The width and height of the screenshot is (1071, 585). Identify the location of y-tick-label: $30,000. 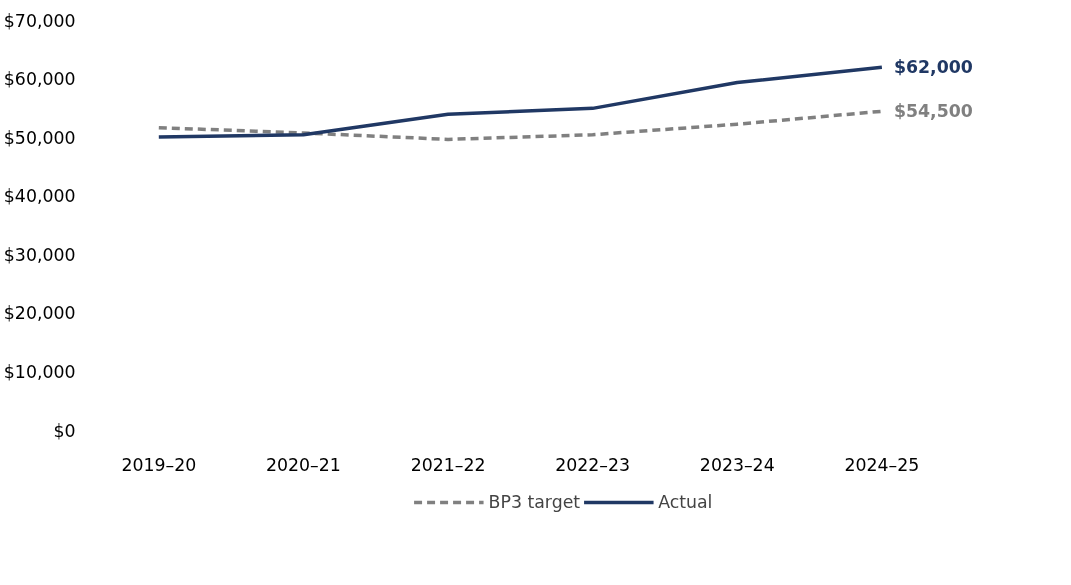
(39, 254).